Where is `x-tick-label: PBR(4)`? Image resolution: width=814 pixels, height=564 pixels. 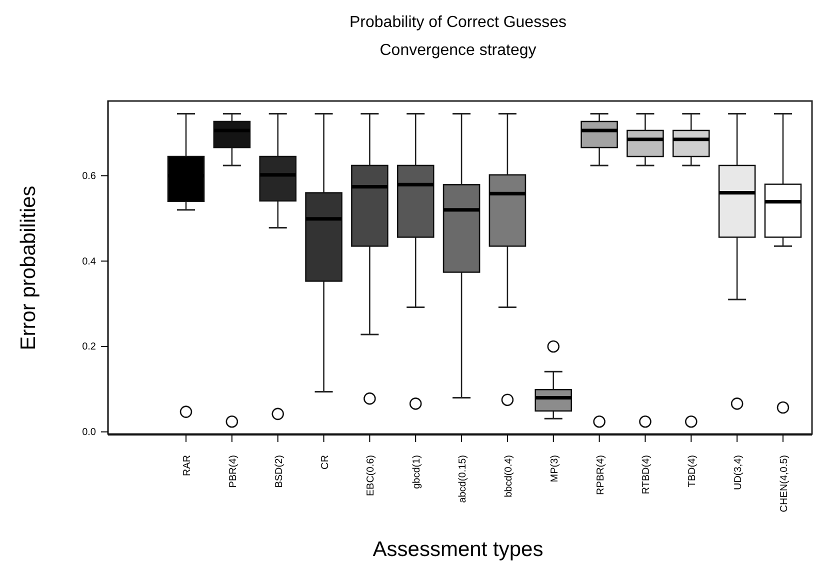 x-tick-label: PBR(4) is located at coordinates (233, 471).